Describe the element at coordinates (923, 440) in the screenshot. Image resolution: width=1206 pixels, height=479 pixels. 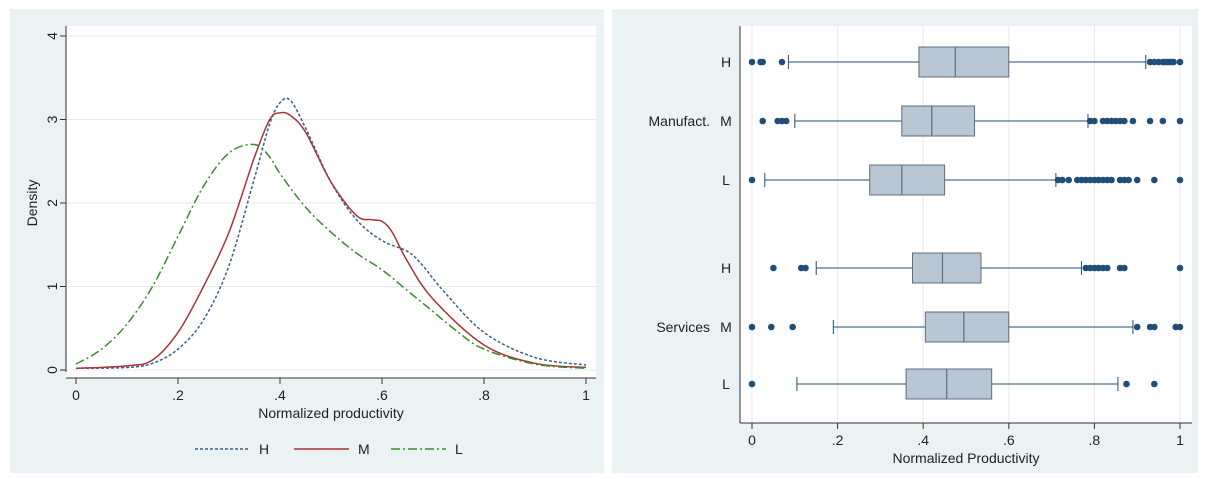
I see `boxplot-x-tick-label: .4` at that location.